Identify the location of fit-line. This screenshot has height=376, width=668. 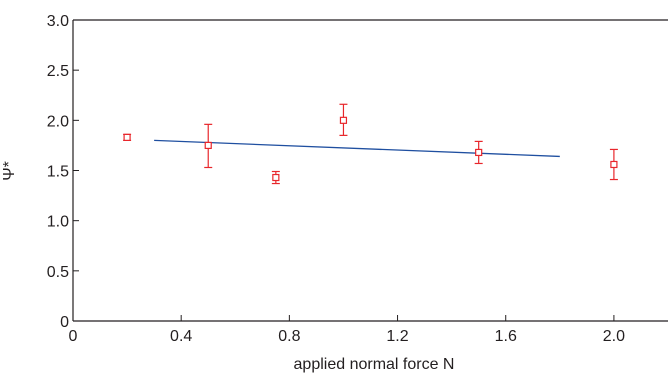
(357, 148).